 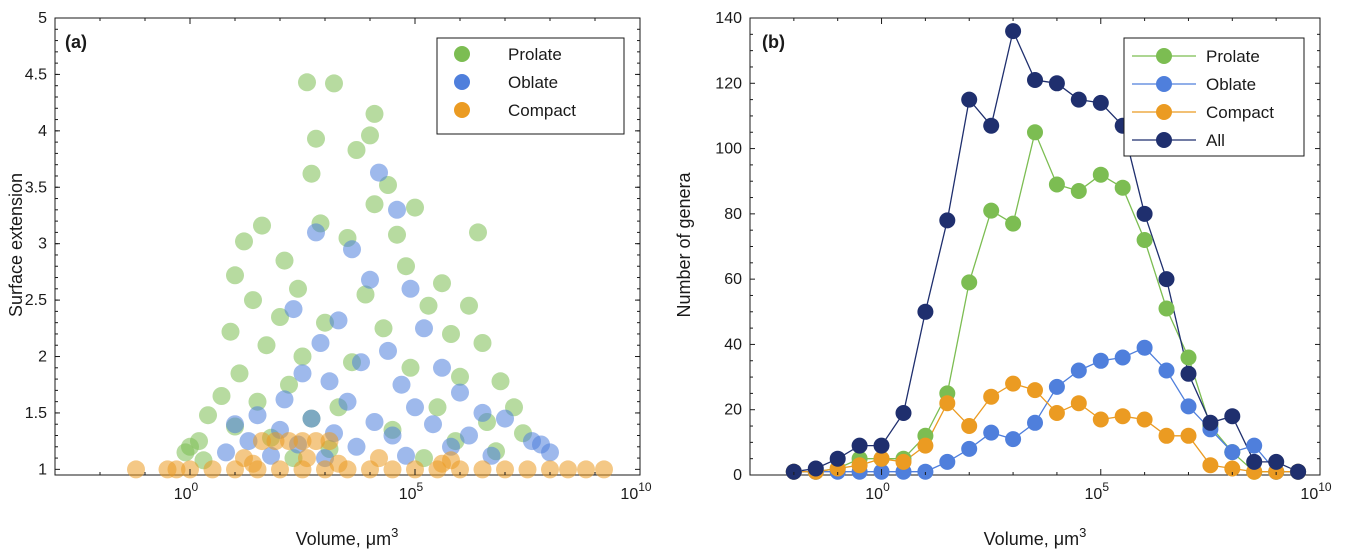 What do you see at coordinates (36, 74) in the screenshot?
I see `panel-a-ytick-label: 4.5` at bounding box center [36, 74].